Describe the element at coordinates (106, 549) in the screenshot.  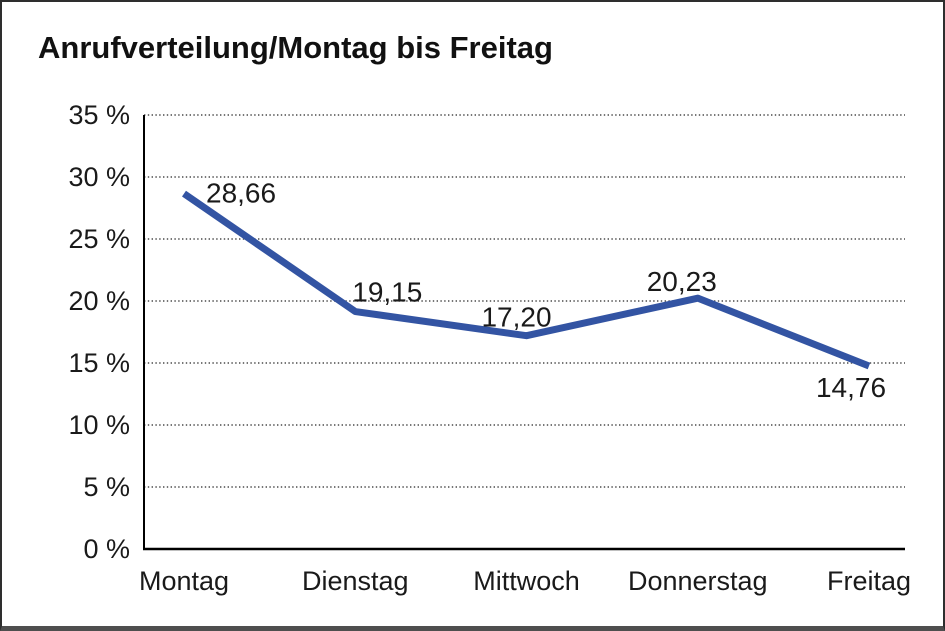
I see `y-axis-tick-label: 0 %` at that location.